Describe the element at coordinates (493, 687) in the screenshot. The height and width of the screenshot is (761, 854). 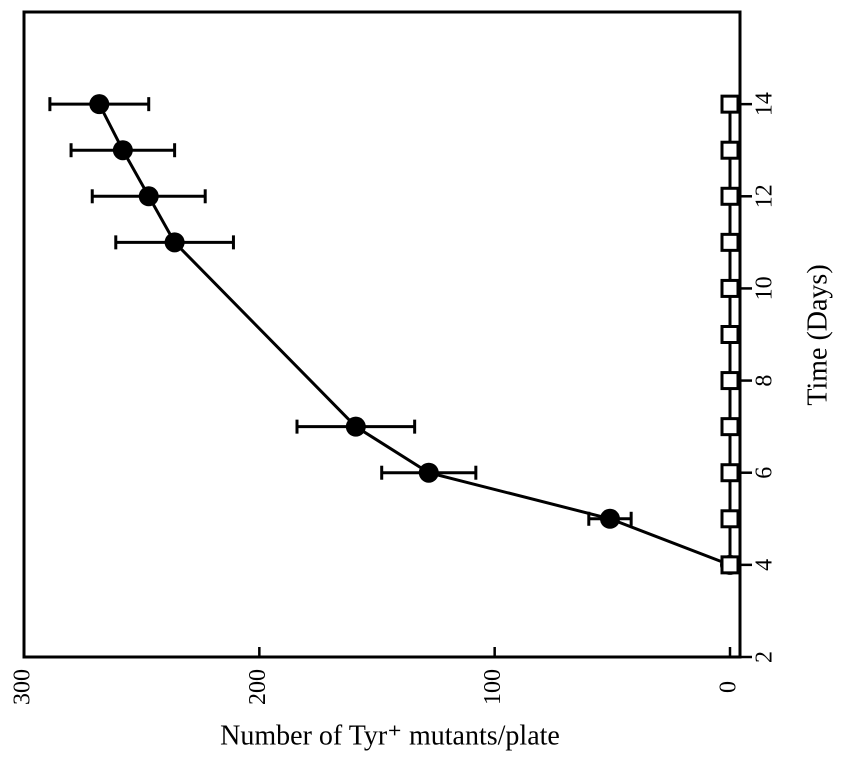
I see `x-tick-label: 100` at that location.